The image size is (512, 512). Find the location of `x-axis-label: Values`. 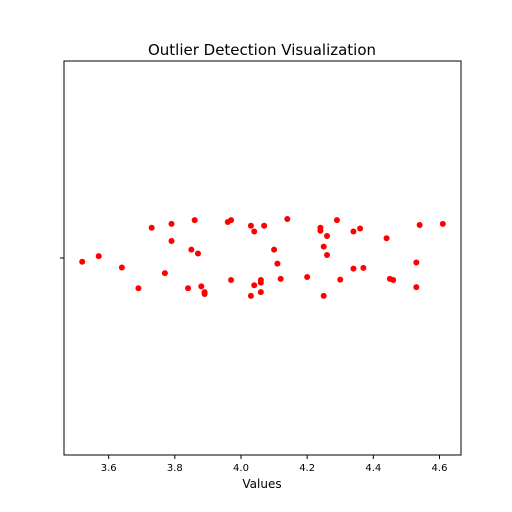

x-axis-label: Values is located at coordinates (261, 484).